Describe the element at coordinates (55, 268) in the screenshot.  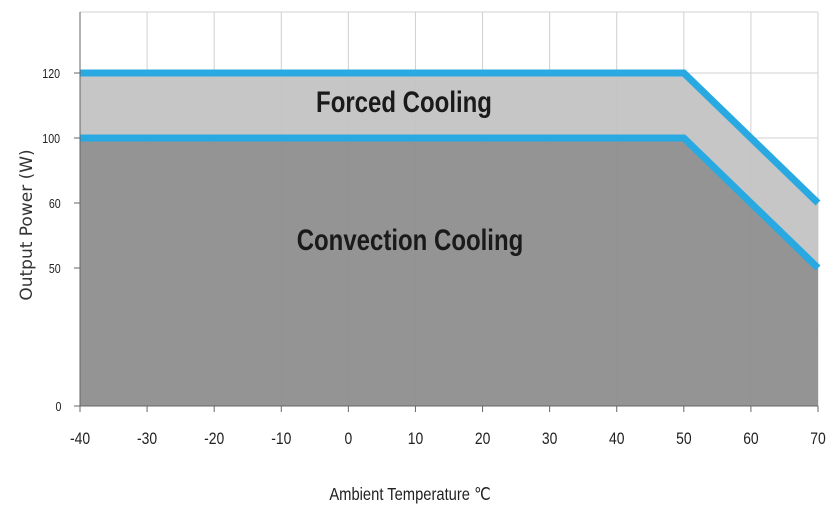
I see `y-tick-label: 50` at that location.